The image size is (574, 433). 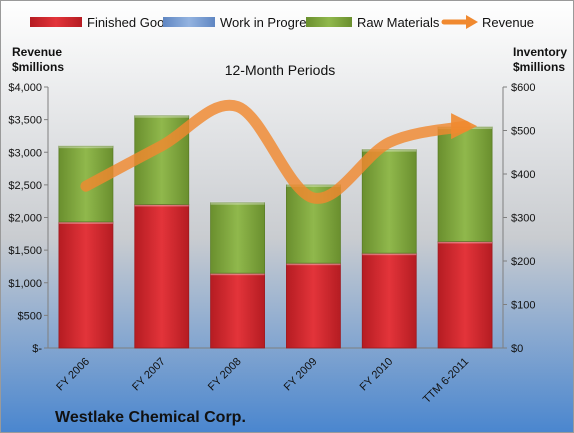 What do you see at coordinates (25, 153) in the screenshot?
I see `left-axis-tick-label: $3,000` at bounding box center [25, 153].